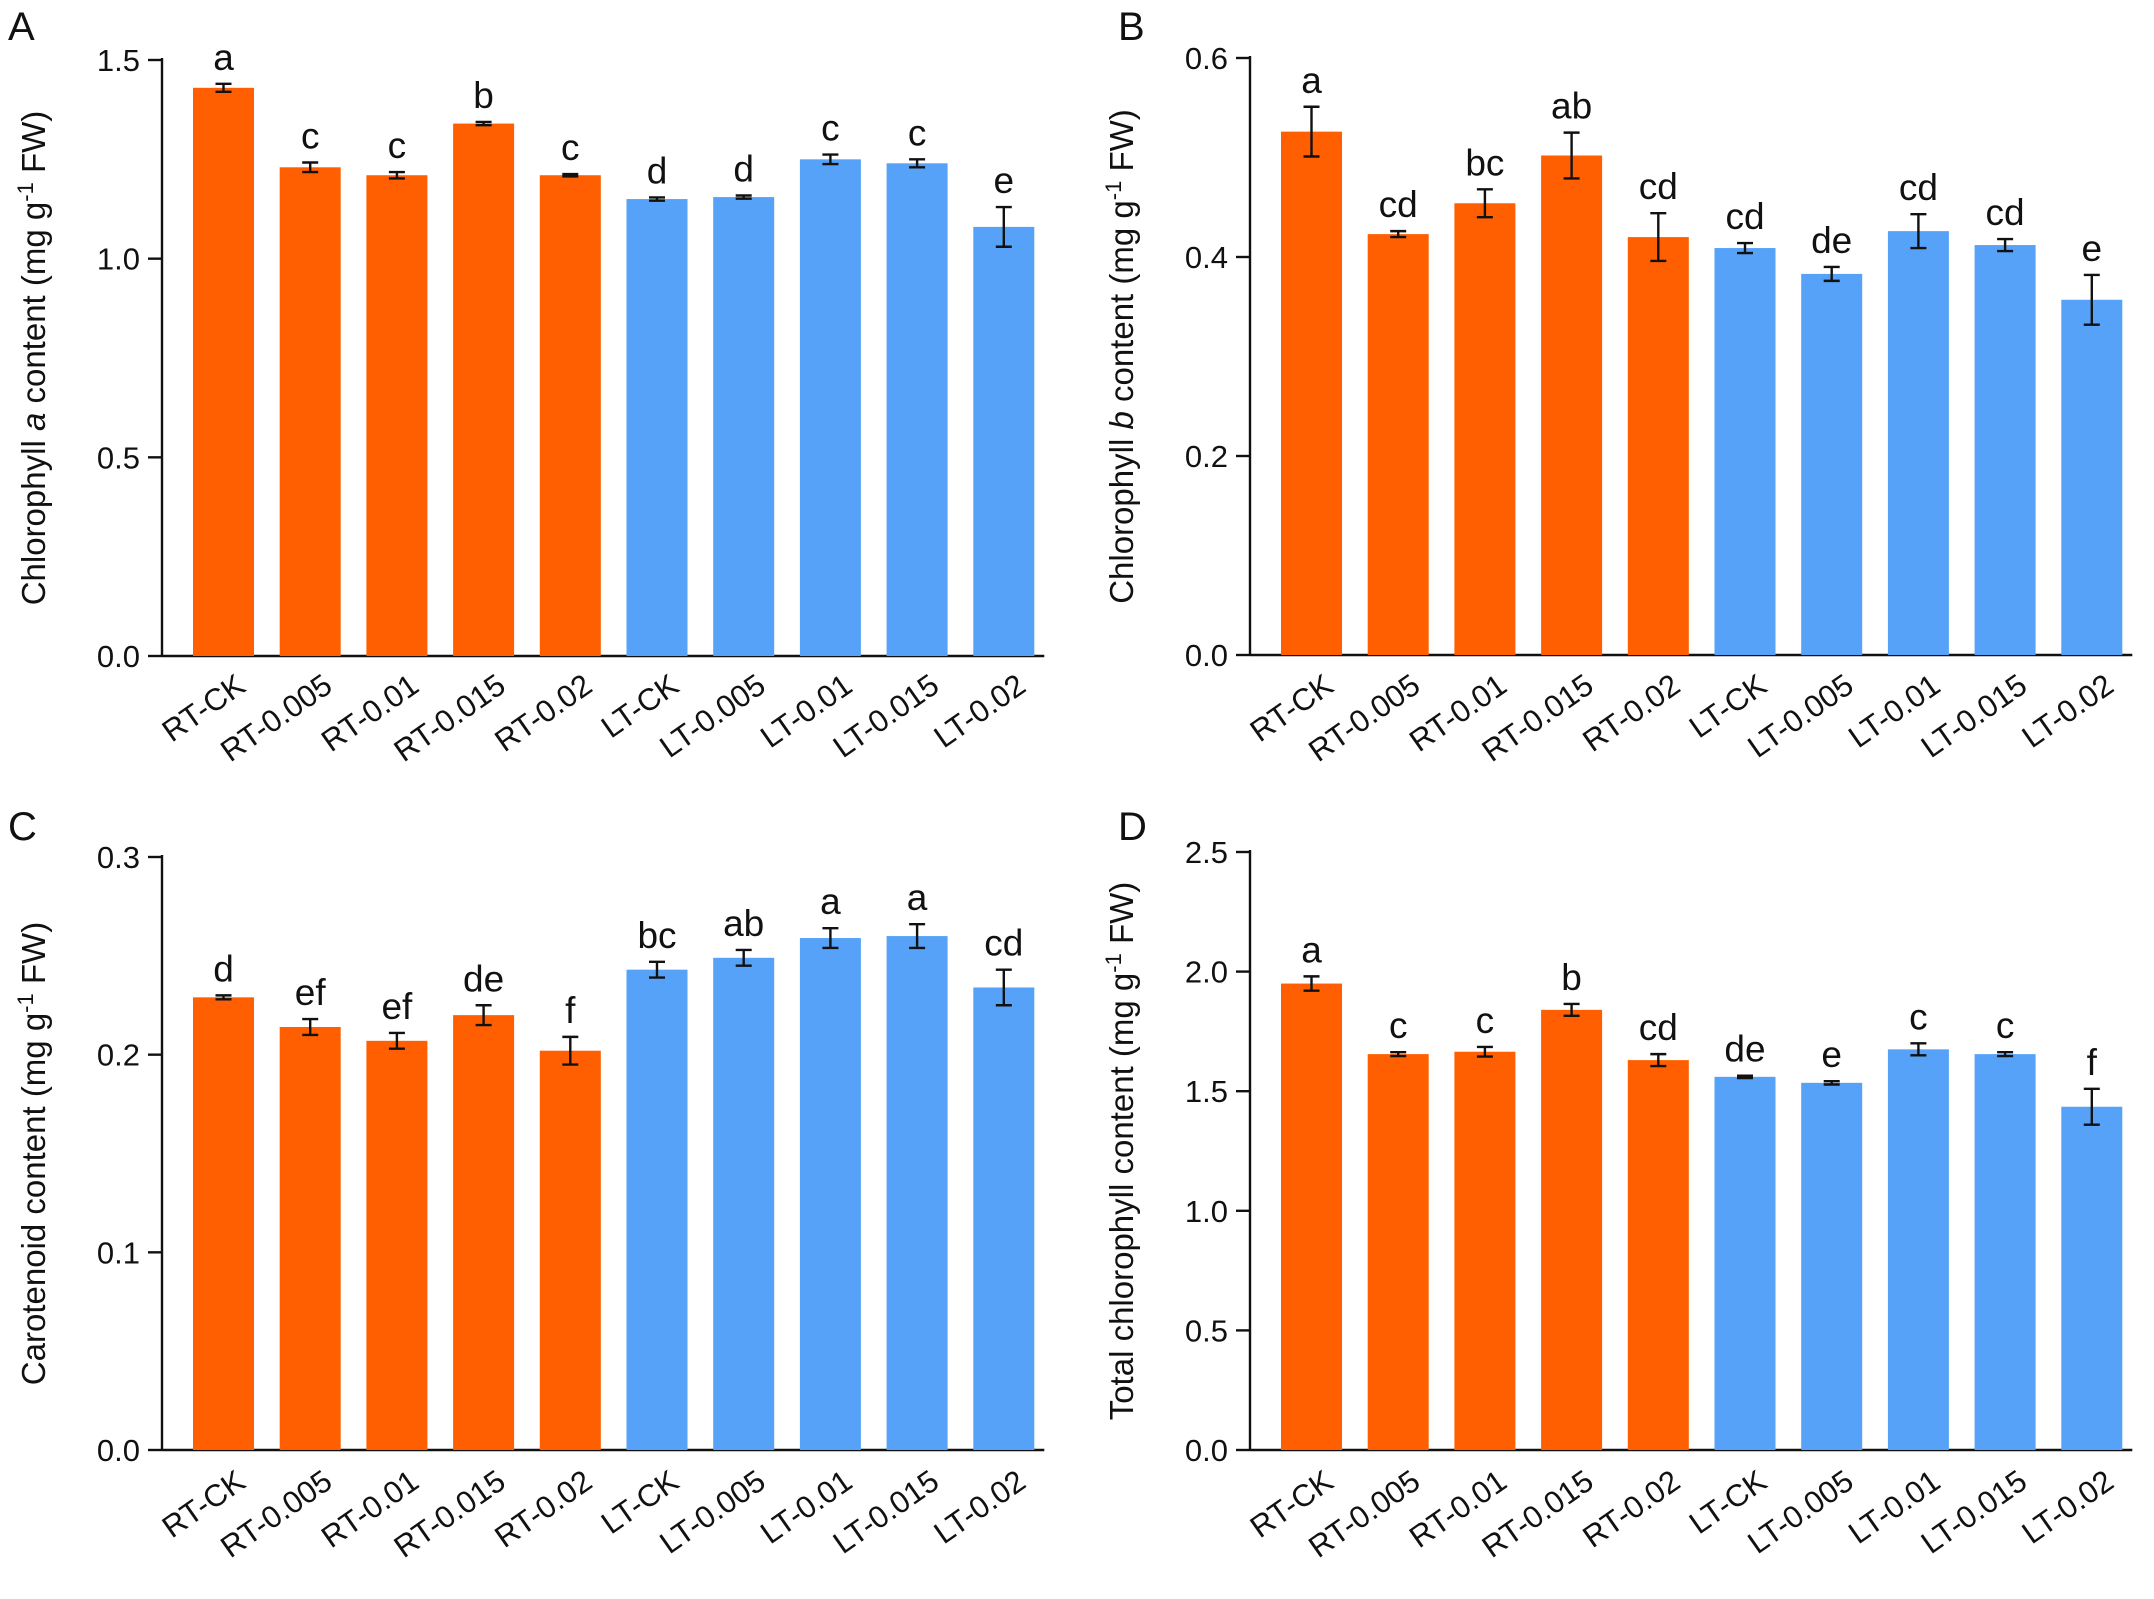  Describe the element at coordinates (1121, 1151) in the screenshot. I see `panel-d-y-axis-title: Total chlorophyll content (mg g-1 FW)` at that location.